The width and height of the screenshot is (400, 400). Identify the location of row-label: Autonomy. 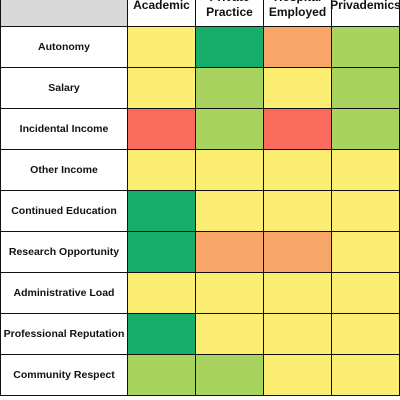
(64, 47).